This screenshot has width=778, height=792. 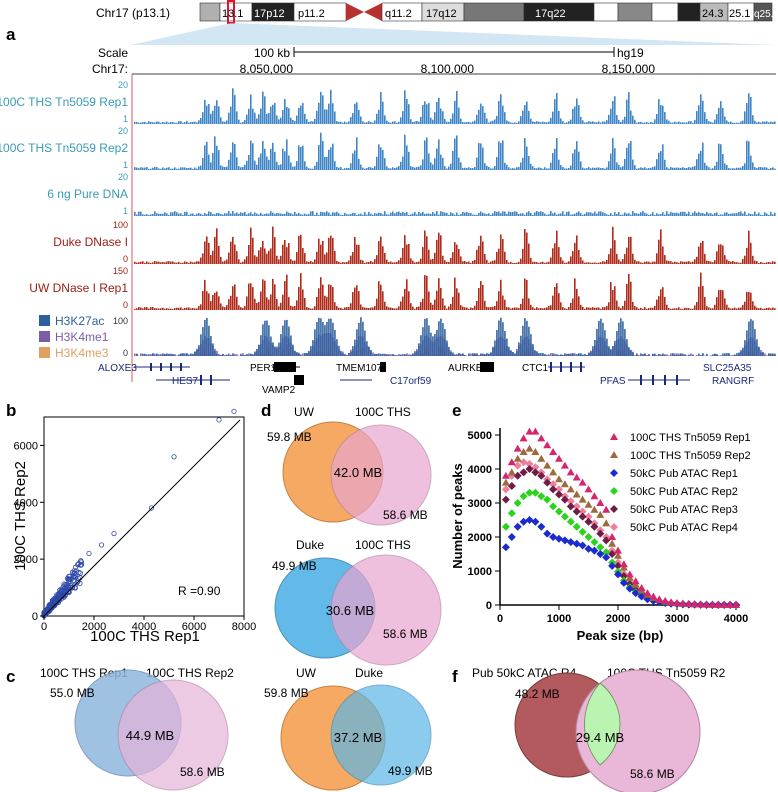 I want to click on legend-marker, so click(x=614, y=509).